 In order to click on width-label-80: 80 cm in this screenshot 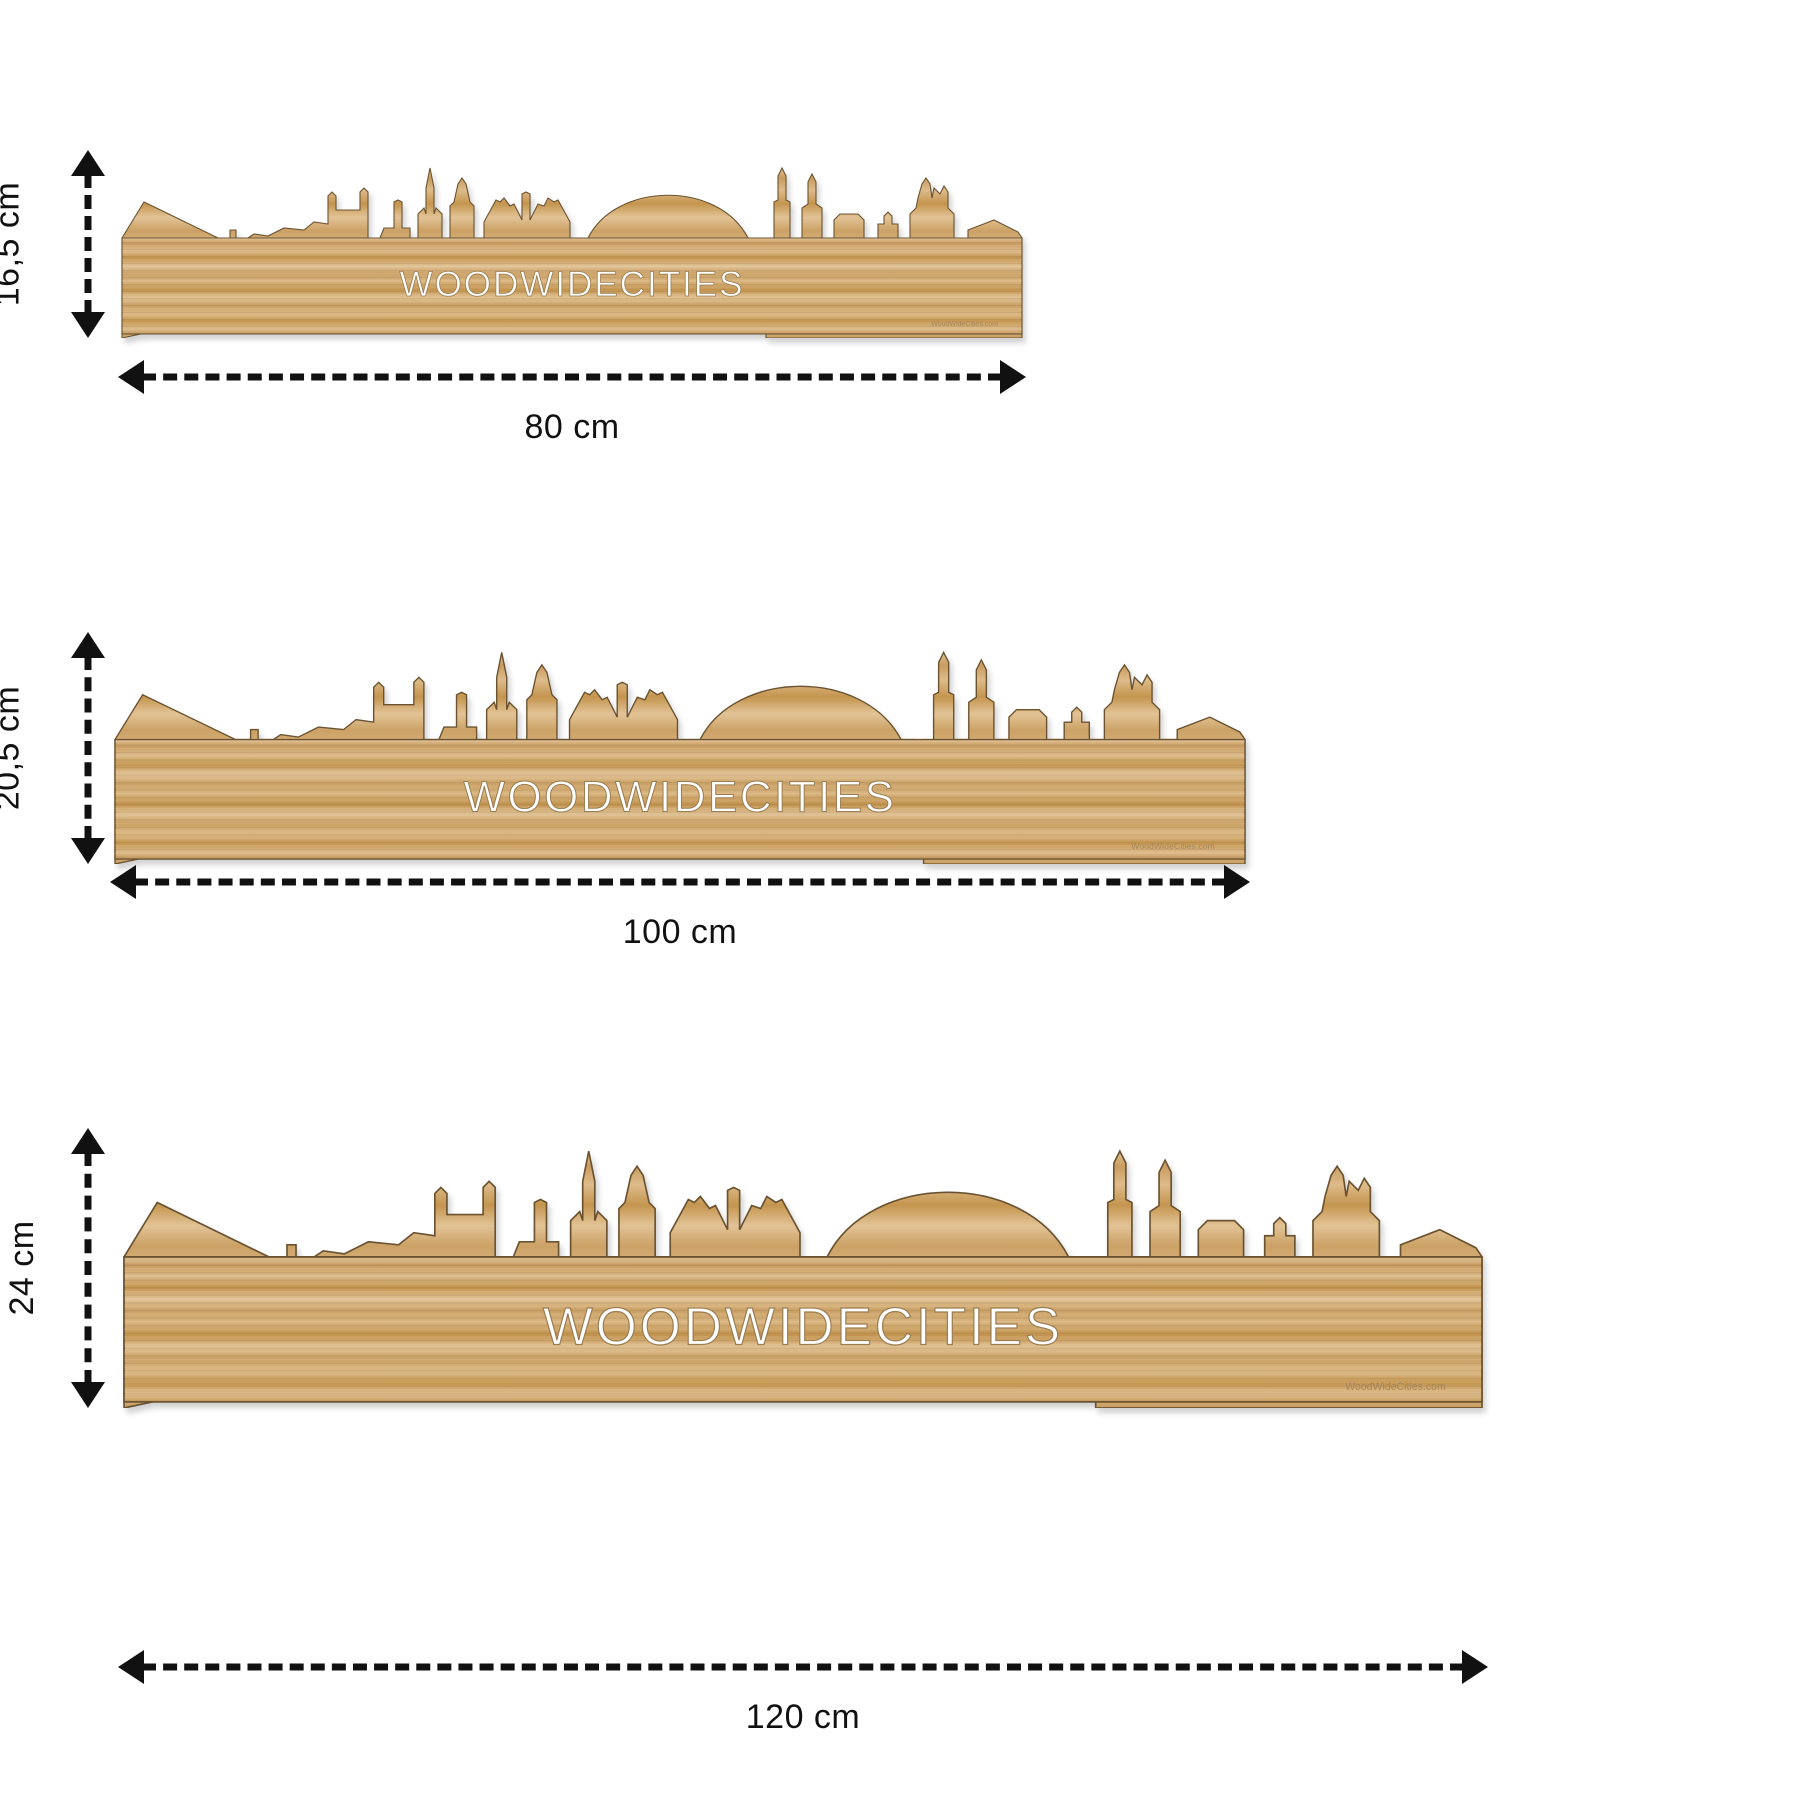, I will do `click(572, 427)`.